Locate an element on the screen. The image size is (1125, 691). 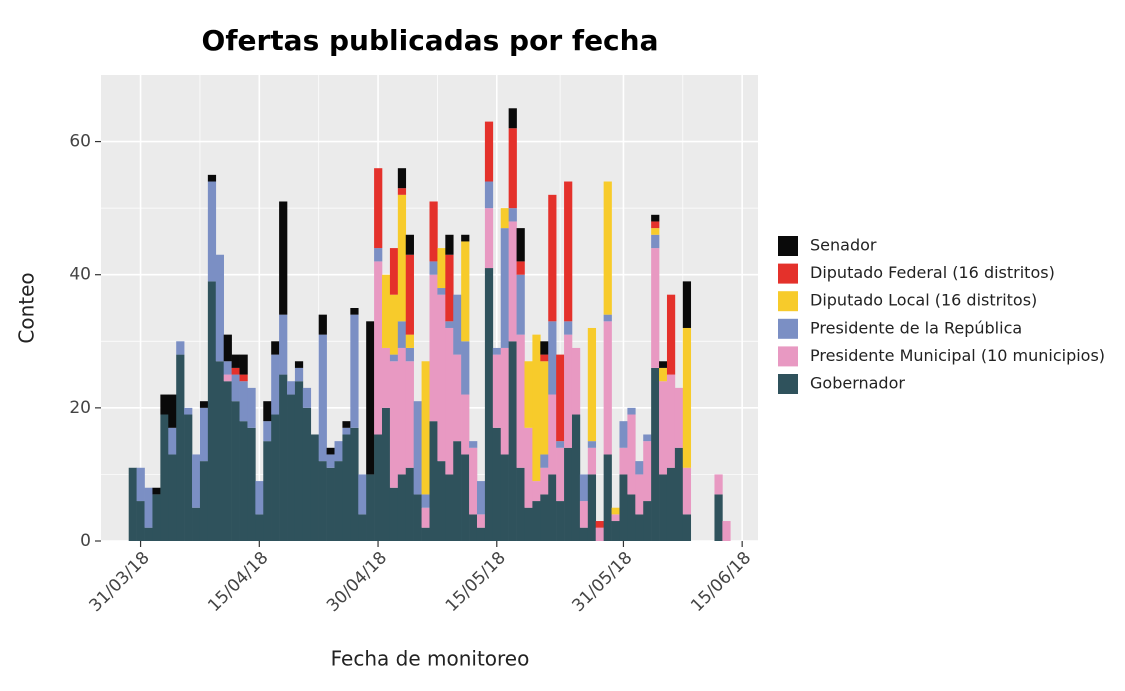
y-axis-label: Conteo is located at coordinates (27, 307).